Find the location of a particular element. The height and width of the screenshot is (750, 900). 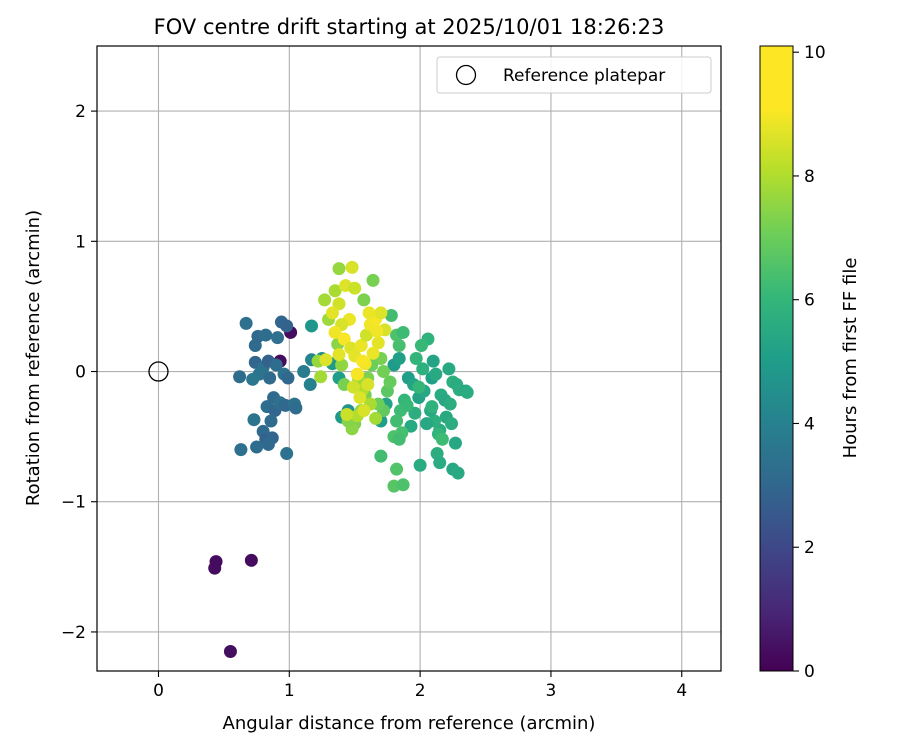

colorbar-tick-label: 0 is located at coordinates (809, 672).